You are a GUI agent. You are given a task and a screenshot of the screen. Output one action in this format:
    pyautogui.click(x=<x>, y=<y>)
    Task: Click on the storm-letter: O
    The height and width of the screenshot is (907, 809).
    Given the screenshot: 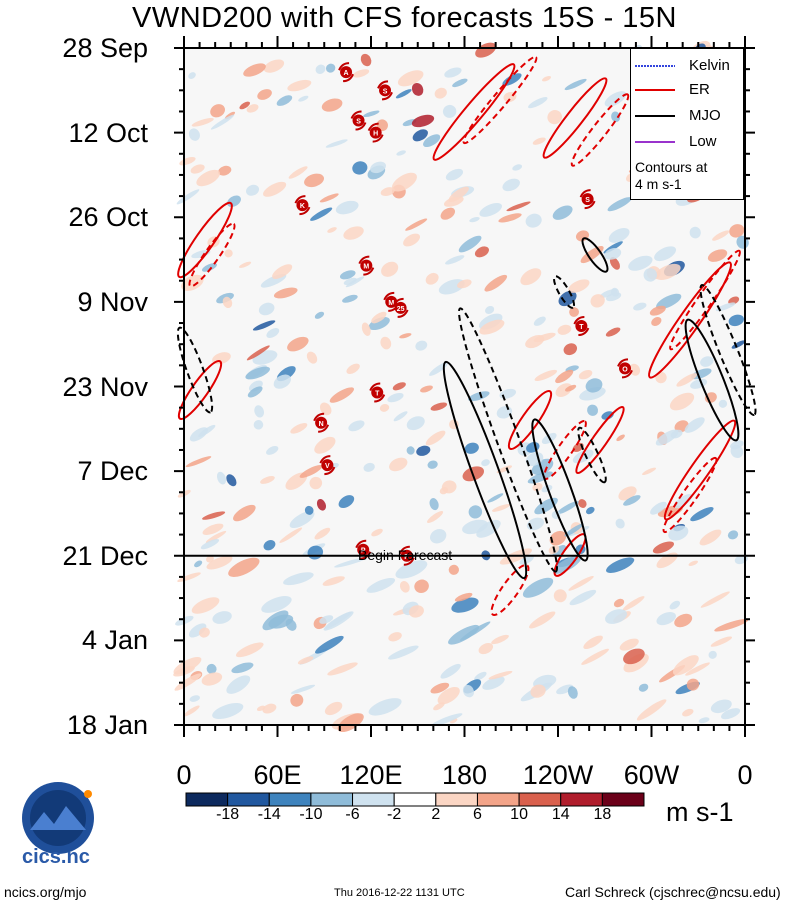 What is the action you would take?
    pyautogui.click(x=625, y=369)
    